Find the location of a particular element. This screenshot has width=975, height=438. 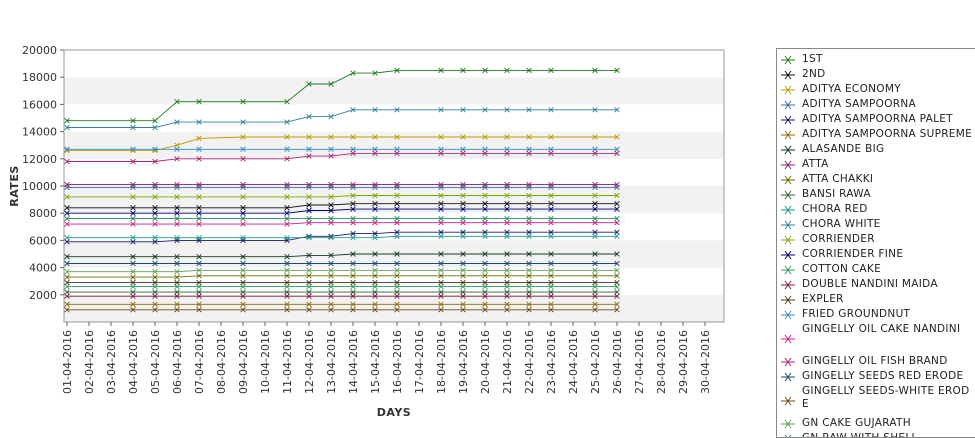

series-aditya-sampoorna-supreme is located at coordinates (342, 304).